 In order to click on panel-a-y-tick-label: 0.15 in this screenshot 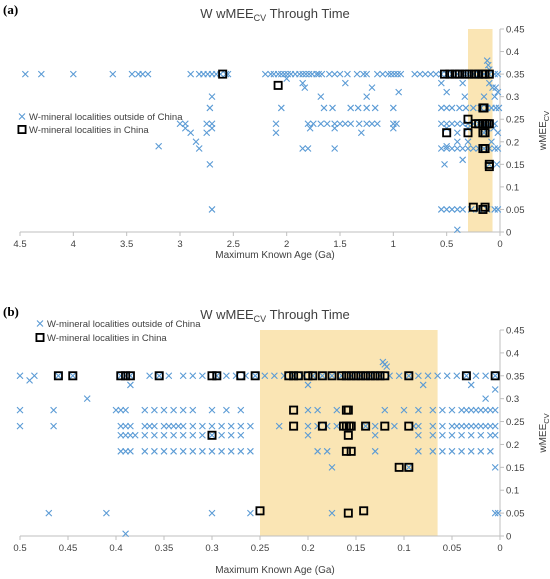, I will do `click(515, 165)`.